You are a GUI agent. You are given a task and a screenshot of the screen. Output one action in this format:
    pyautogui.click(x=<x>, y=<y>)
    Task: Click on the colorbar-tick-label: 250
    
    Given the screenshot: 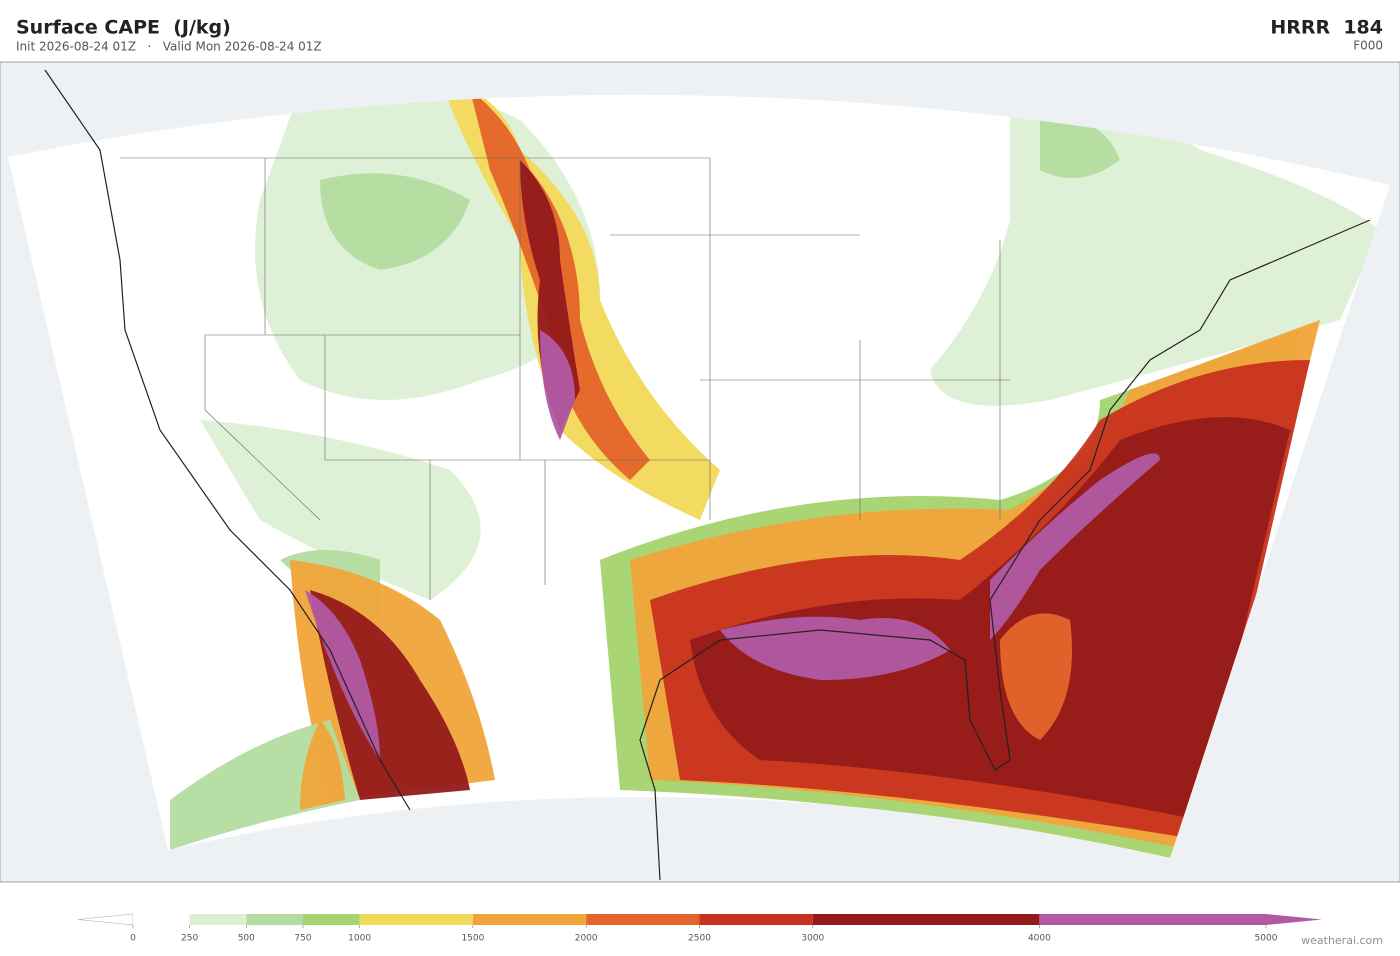 What is the action you would take?
    pyautogui.click(x=189, y=939)
    